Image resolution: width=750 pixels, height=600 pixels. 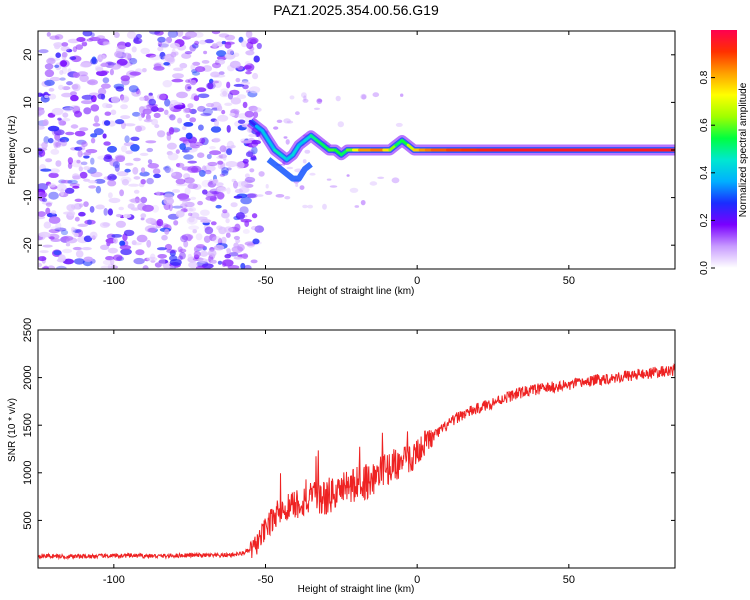 I want to click on y-tick-label: 0, so click(x=28, y=150).